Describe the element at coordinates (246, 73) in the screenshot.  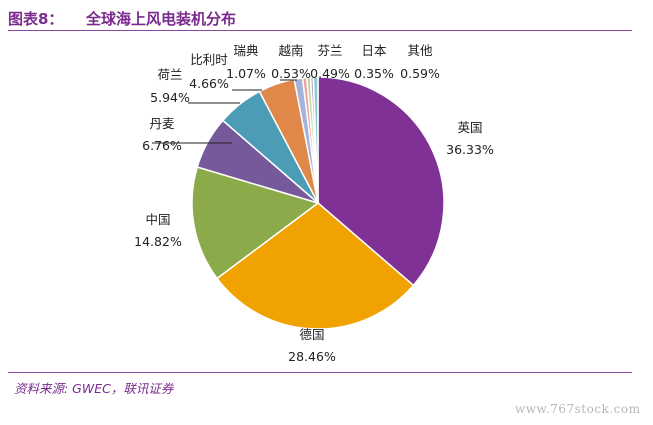
I see `slice-value-label-6: 1.07%` at that location.